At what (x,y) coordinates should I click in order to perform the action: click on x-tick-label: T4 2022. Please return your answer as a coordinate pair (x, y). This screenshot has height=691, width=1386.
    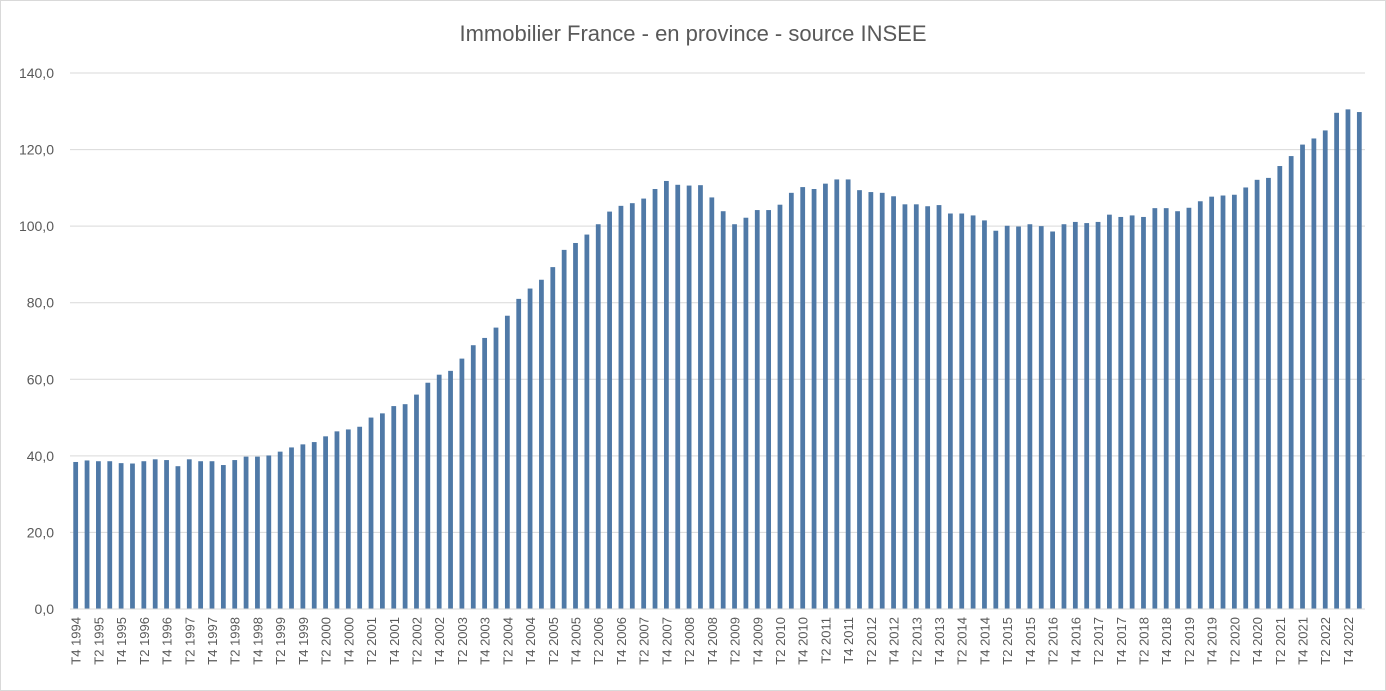
    Looking at the image, I should click on (1348, 641).